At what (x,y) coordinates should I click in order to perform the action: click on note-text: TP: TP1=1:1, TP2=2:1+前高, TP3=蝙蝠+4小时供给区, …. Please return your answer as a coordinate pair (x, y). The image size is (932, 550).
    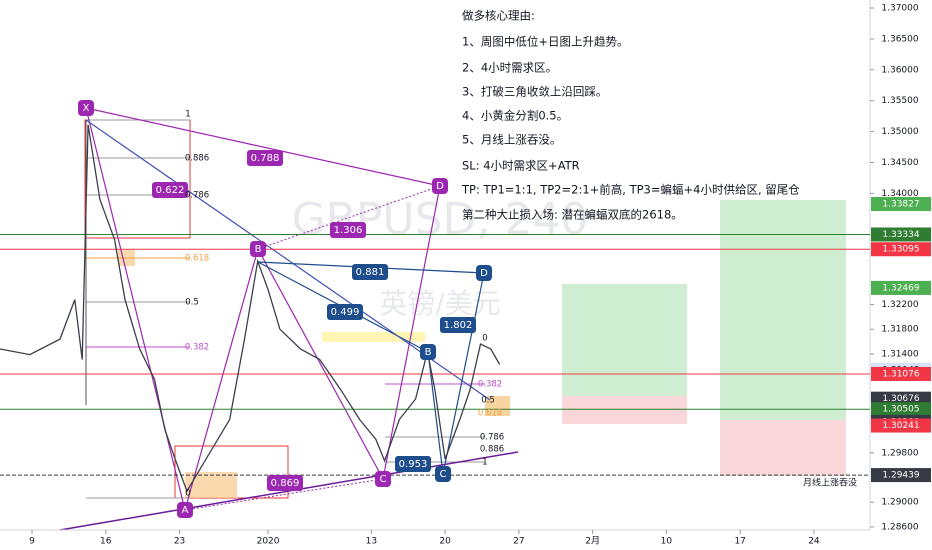
    Looking at the image, I should click on (630, 190).